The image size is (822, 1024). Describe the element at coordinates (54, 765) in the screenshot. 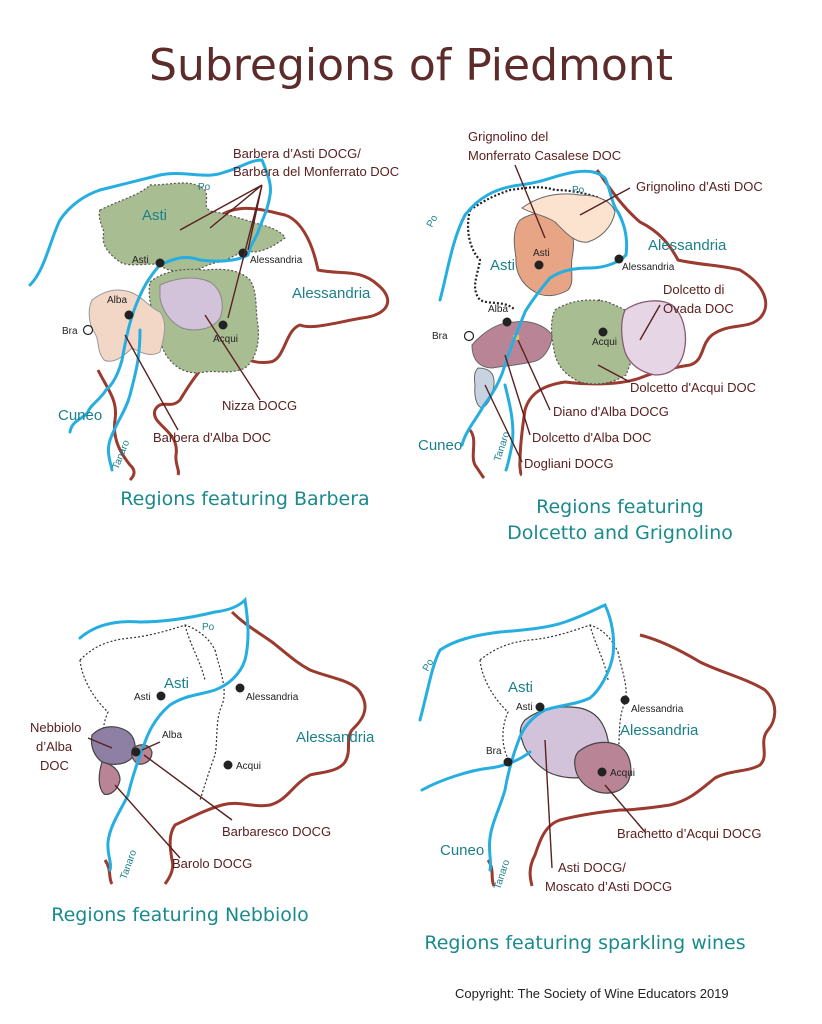

I see `label-nebbiolo-3: DOC` at that location.